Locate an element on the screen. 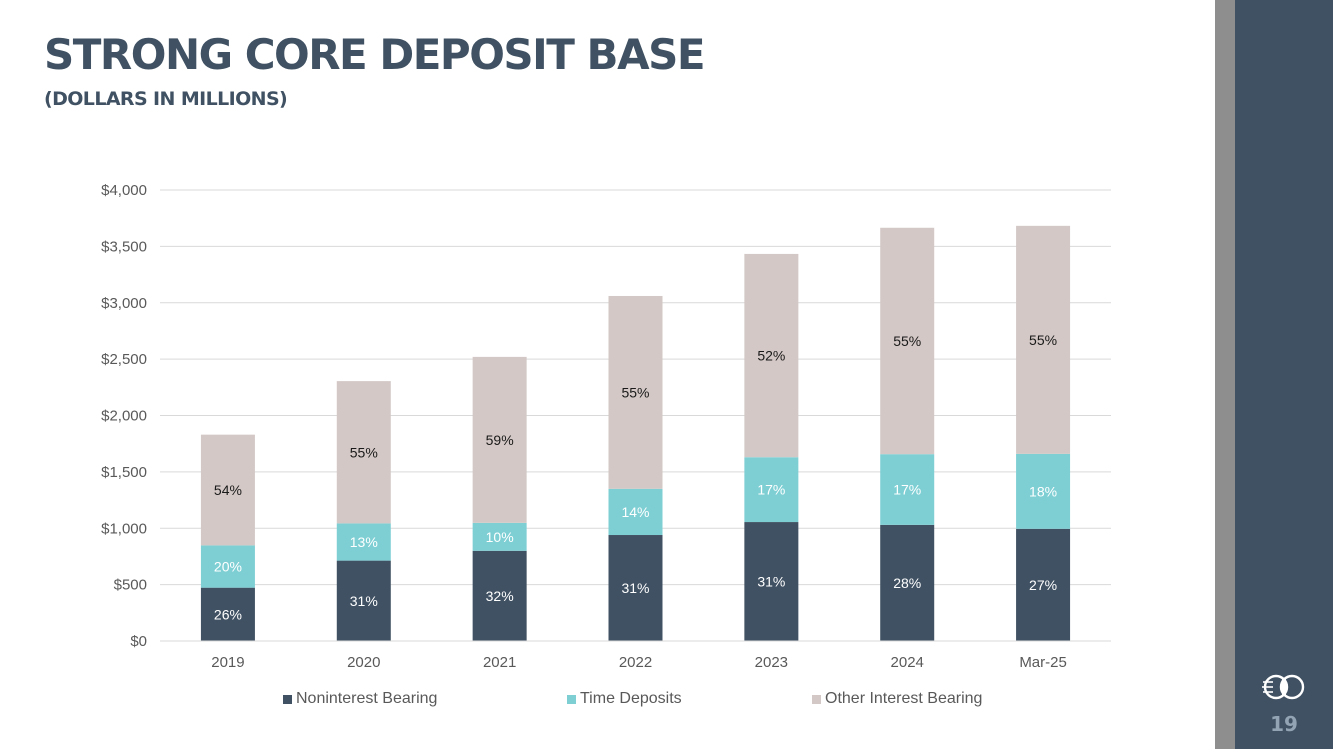 The image size is (1333, 749). data-label: 52% is located at coordinates (771, 356).